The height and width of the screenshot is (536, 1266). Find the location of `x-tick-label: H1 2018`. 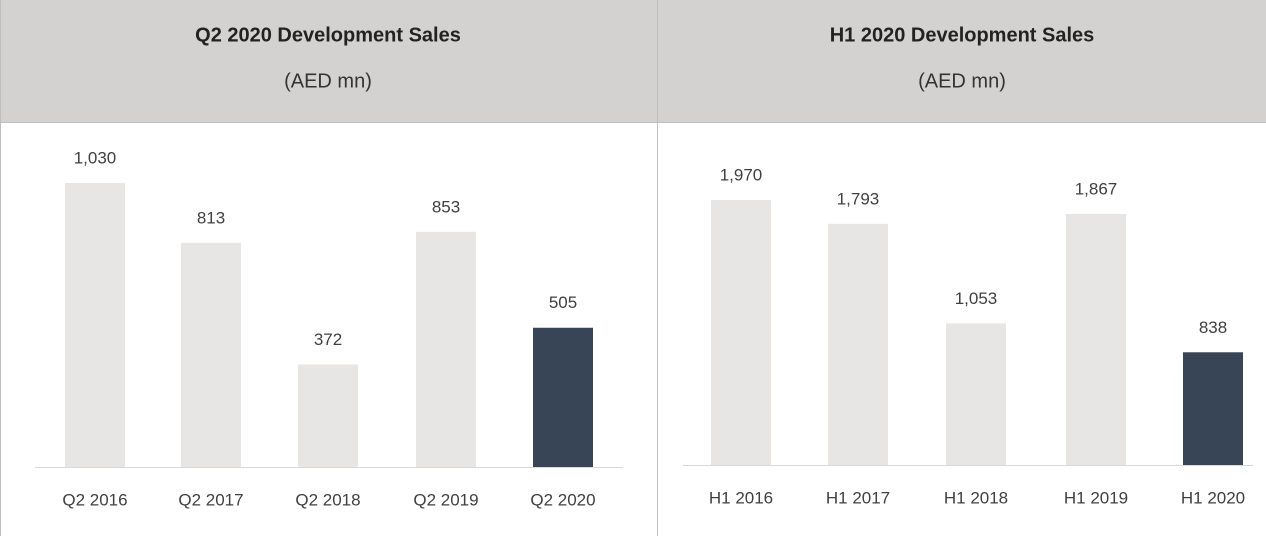

x-tick-label: H1 2018 is located at coordinates (976, 497).